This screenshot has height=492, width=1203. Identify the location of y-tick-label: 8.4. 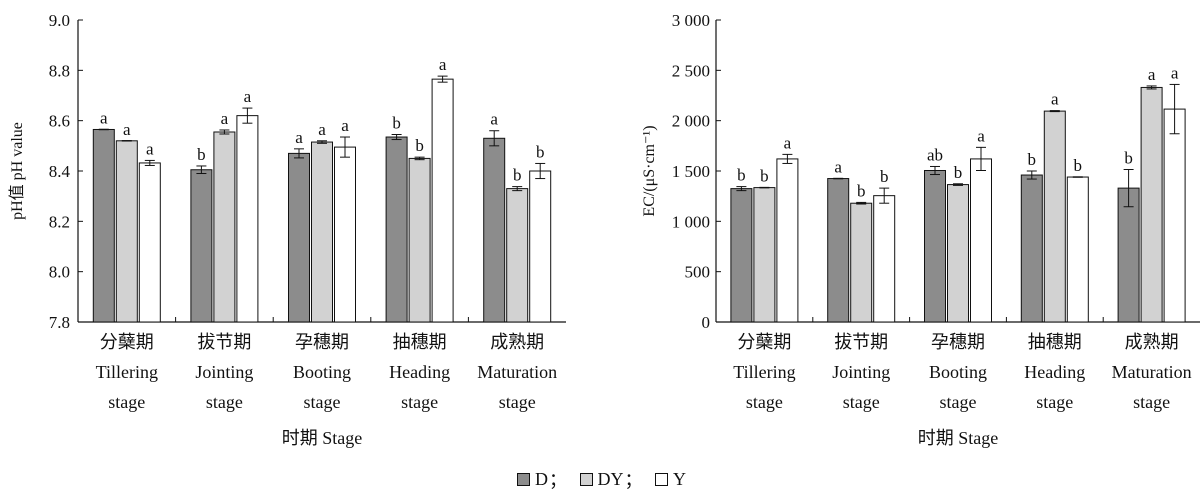
(60, 171).